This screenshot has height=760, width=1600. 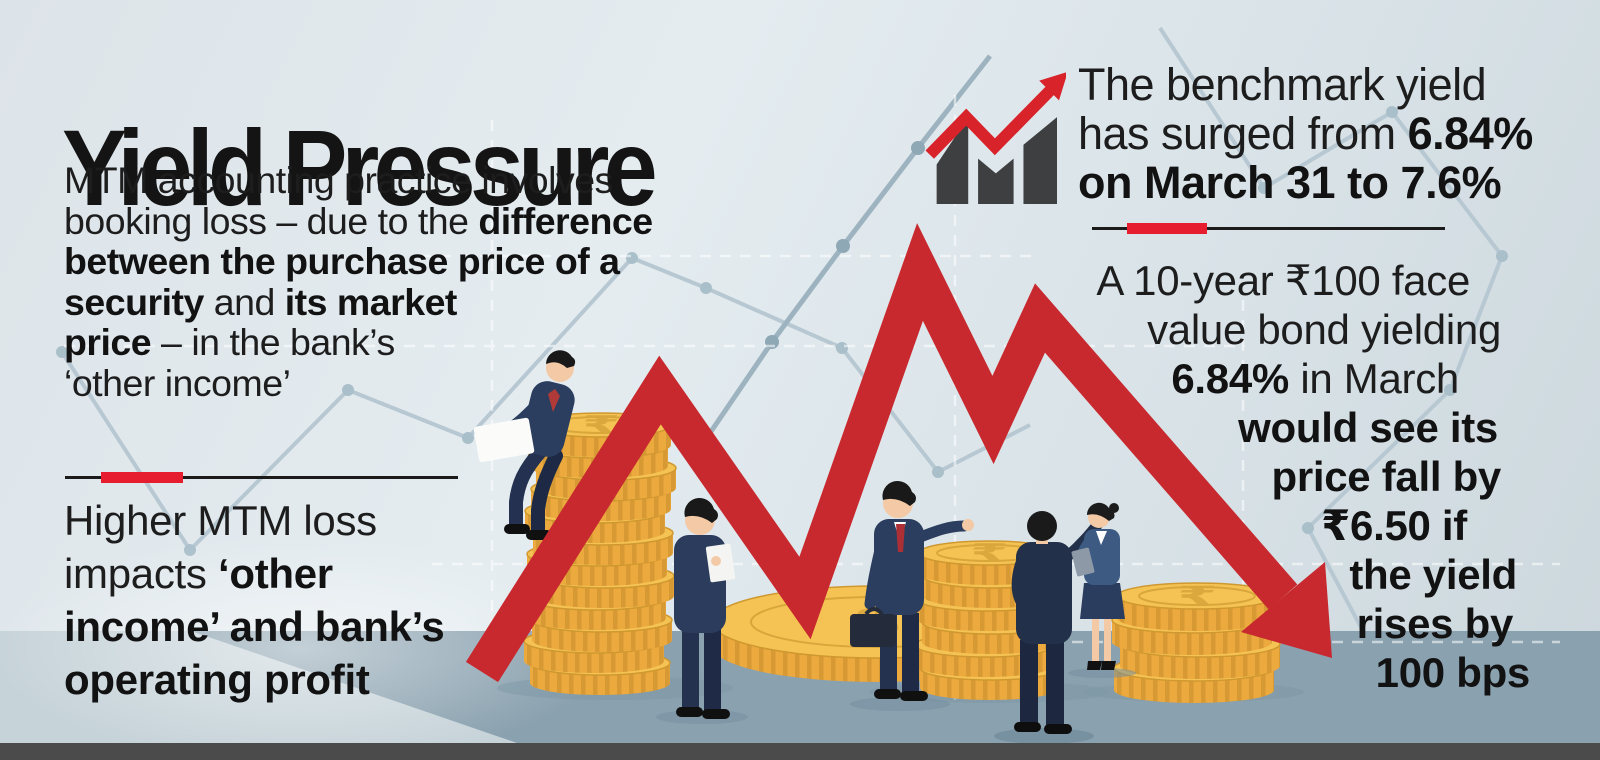 I want to click on page-title: Yield Pressure, so click(x=360, y=168).